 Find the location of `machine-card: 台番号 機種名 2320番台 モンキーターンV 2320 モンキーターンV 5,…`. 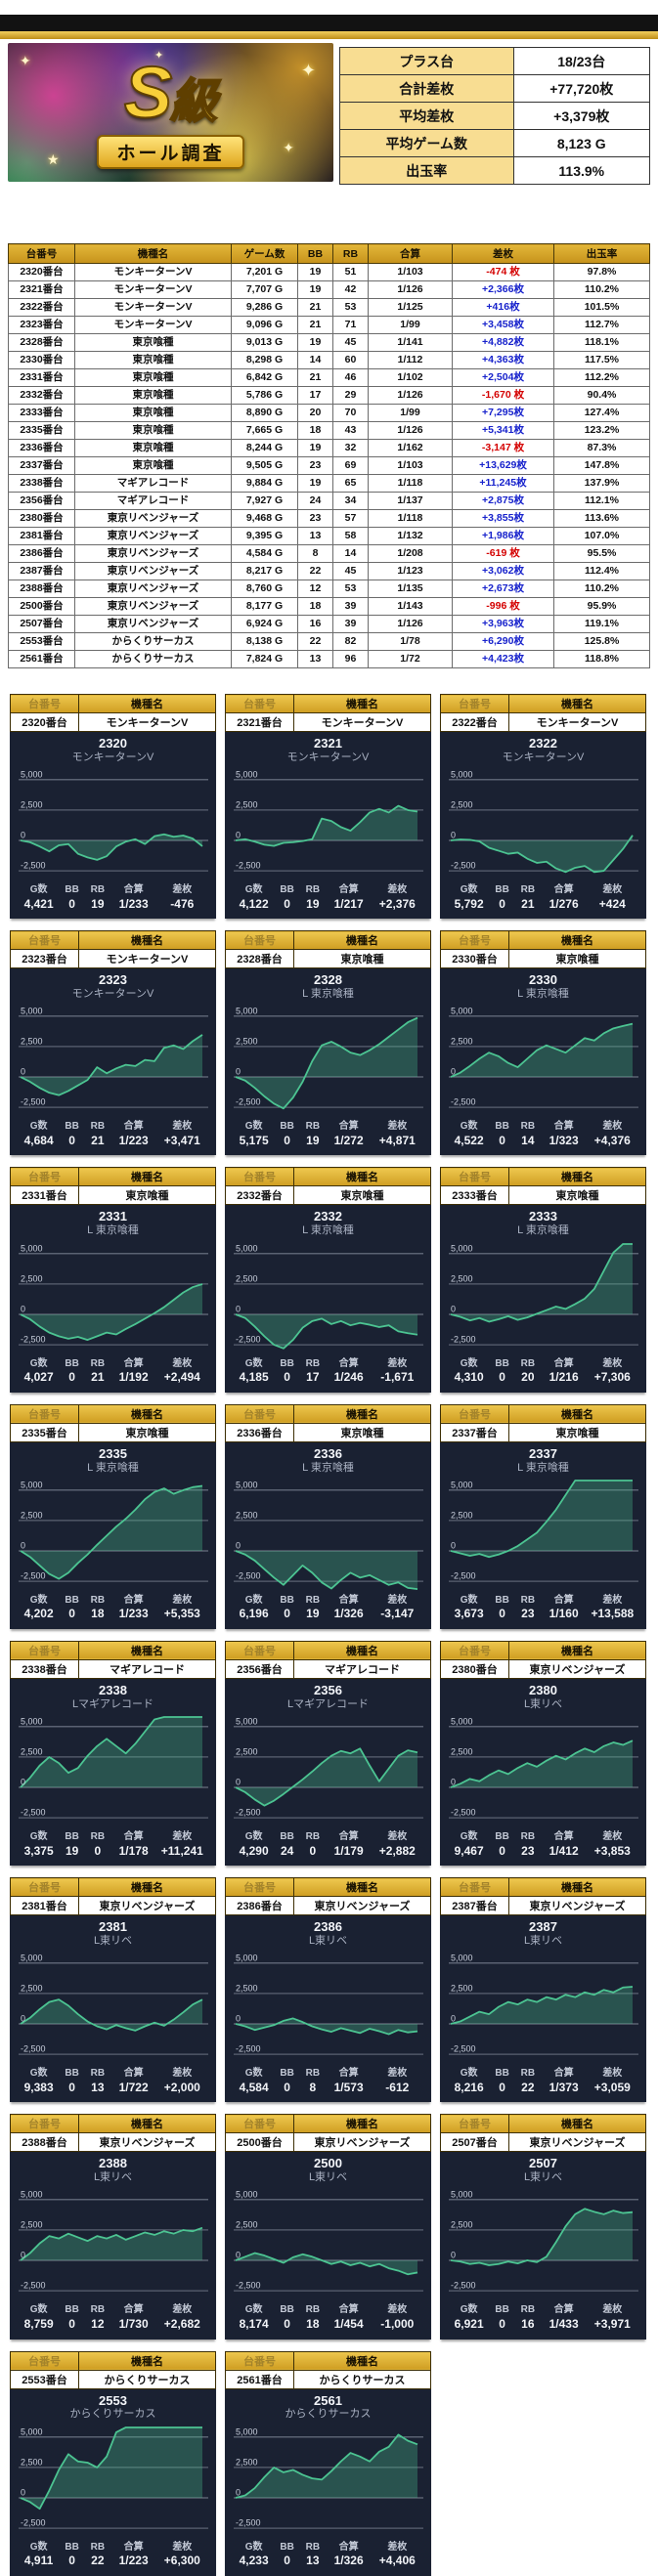

machine-card: 台番号 機種名 2320番台 モンキーターンV 2320 モンキーターンV 5,… is located at coordinates (113, 807).